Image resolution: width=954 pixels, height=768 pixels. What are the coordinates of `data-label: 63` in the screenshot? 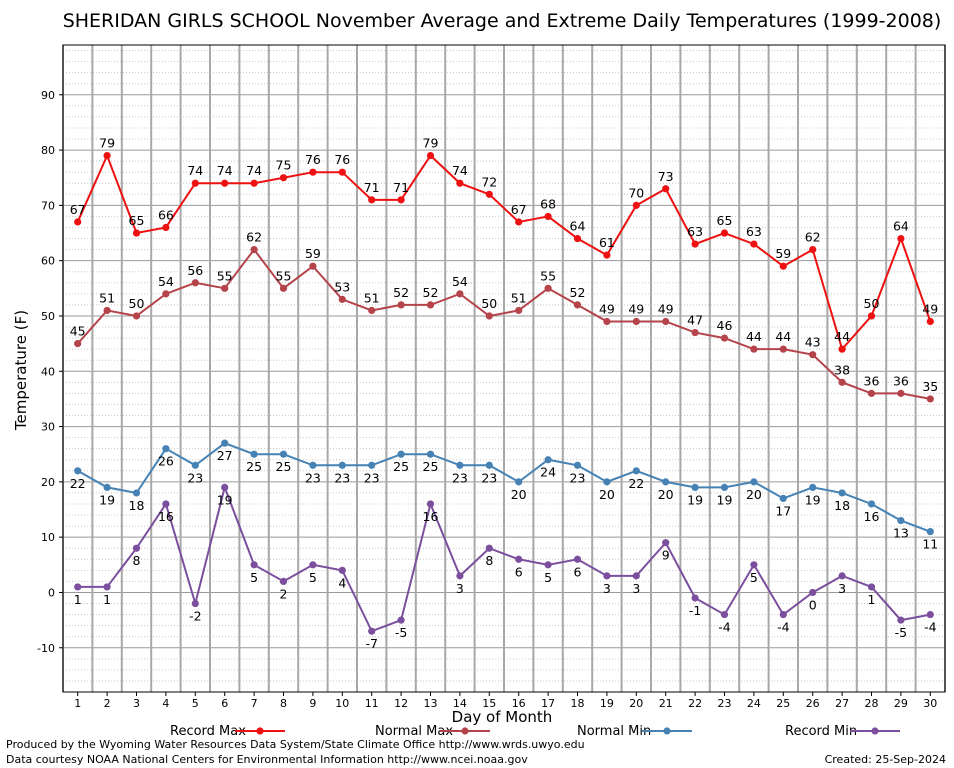 It's located at (695, 231).